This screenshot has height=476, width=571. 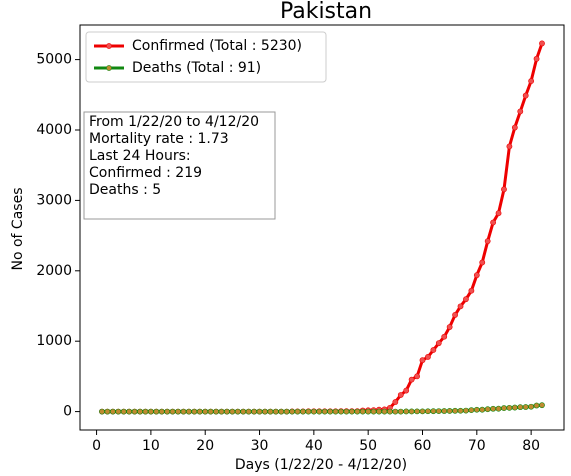 What do you see at coordinates (321, 465) in the screenshot?
I see `x-axis-label: Days (1/22/20 - 4/12/20)` at bounding box center [321, 465].